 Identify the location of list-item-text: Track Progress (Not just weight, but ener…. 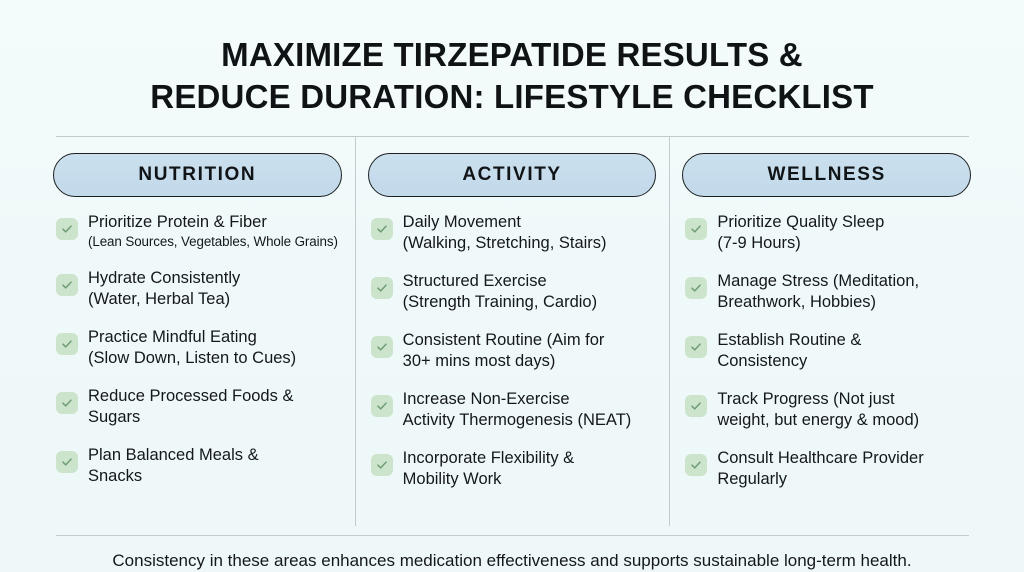
(844, 409).